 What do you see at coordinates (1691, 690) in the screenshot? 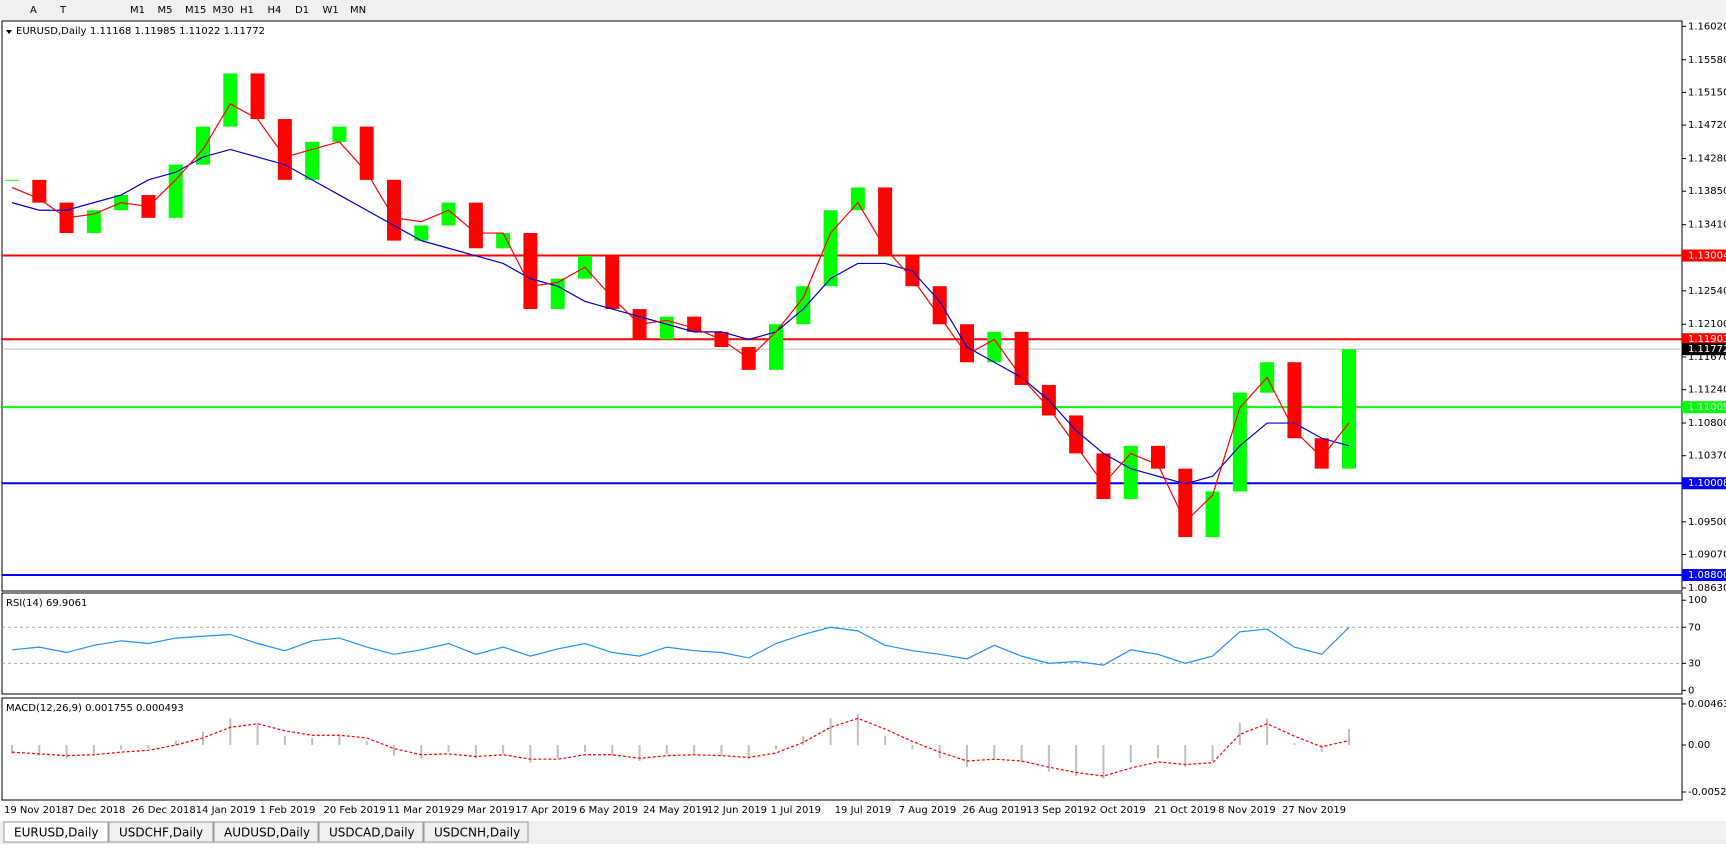
I see `y-tick-label: 0` at bounding box center [1691, 690].